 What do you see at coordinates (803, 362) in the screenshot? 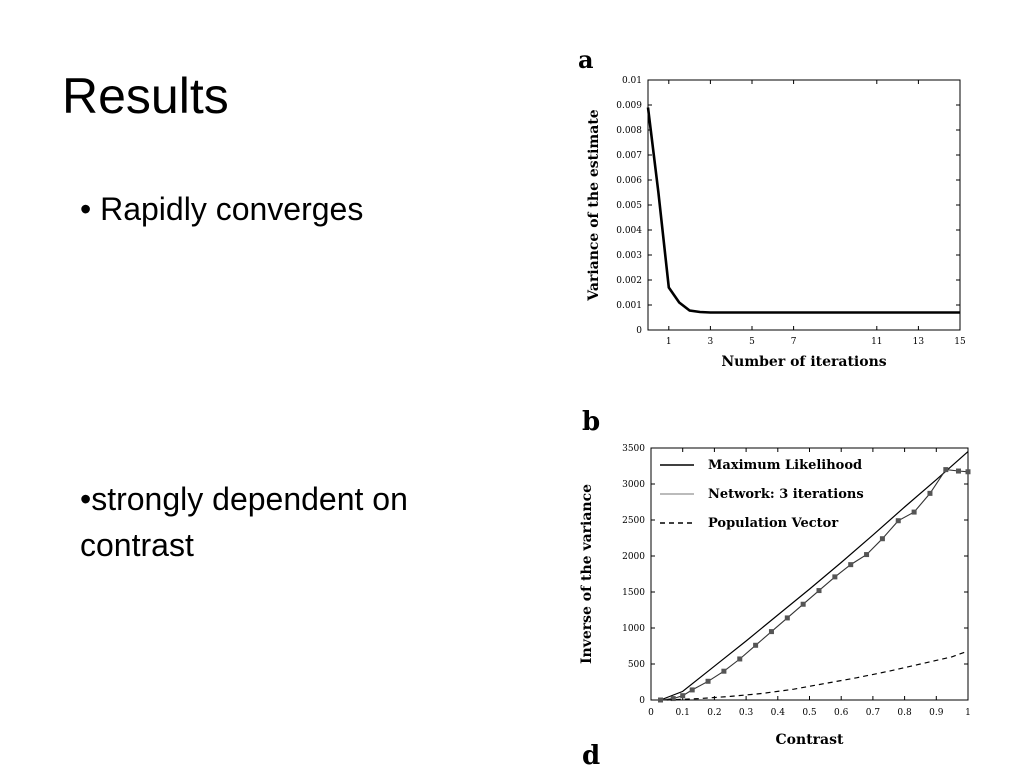
I see `x-axis-label: Number of iterations` at bounding box center [803, 362].